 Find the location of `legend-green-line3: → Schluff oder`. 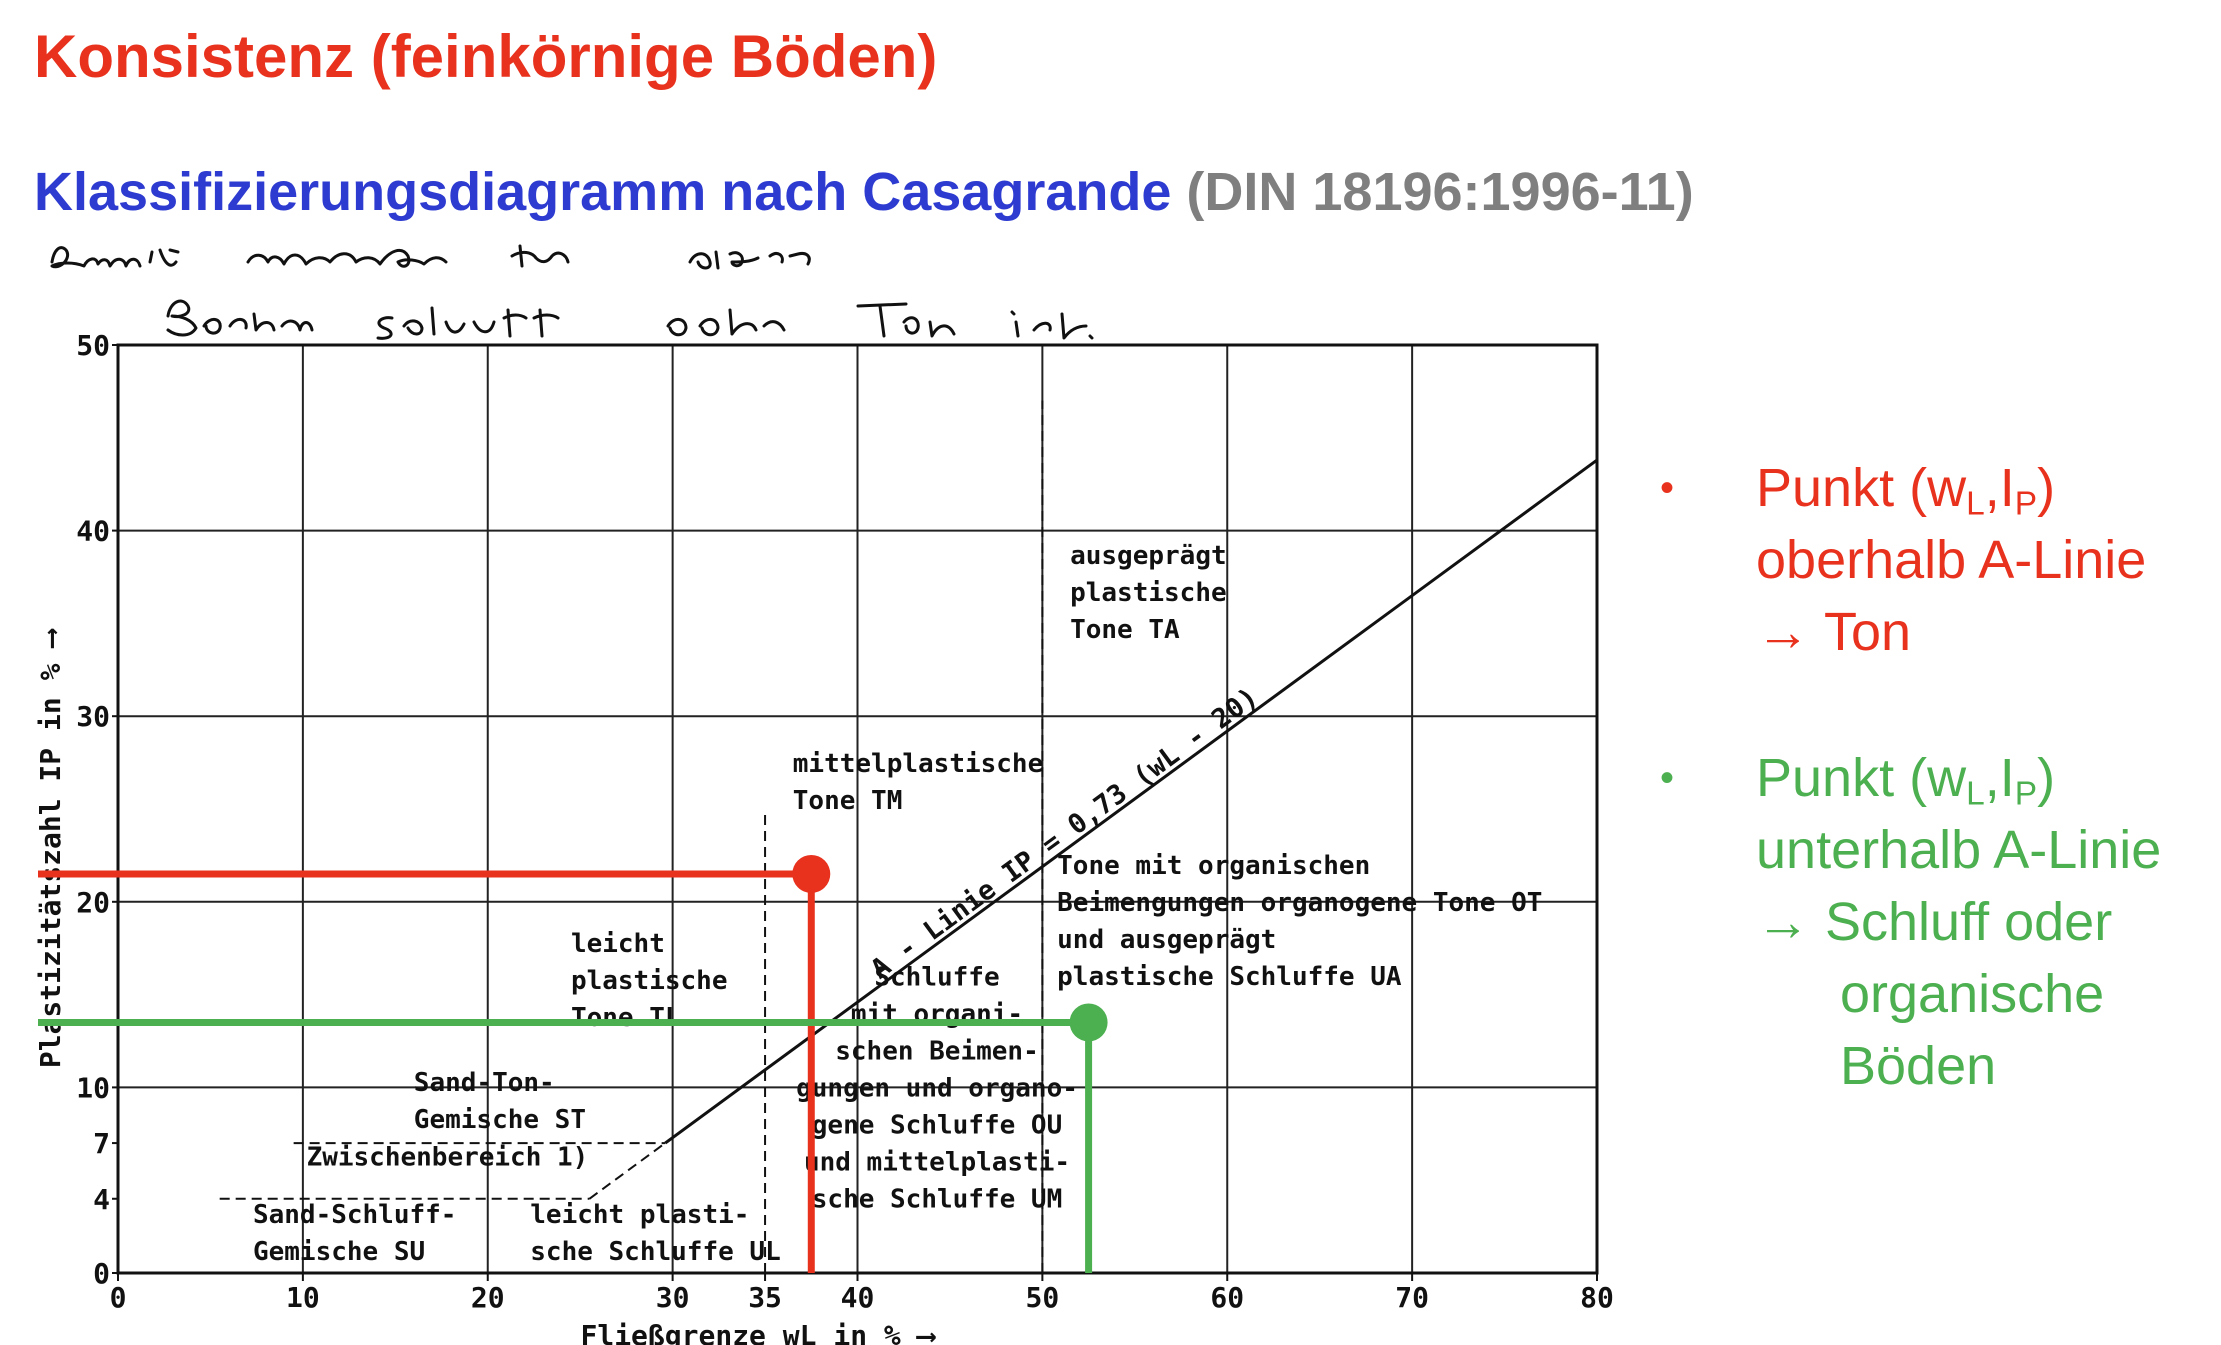

legend-green-line3: → Schluff oder is located at coordinates (1934, 922).